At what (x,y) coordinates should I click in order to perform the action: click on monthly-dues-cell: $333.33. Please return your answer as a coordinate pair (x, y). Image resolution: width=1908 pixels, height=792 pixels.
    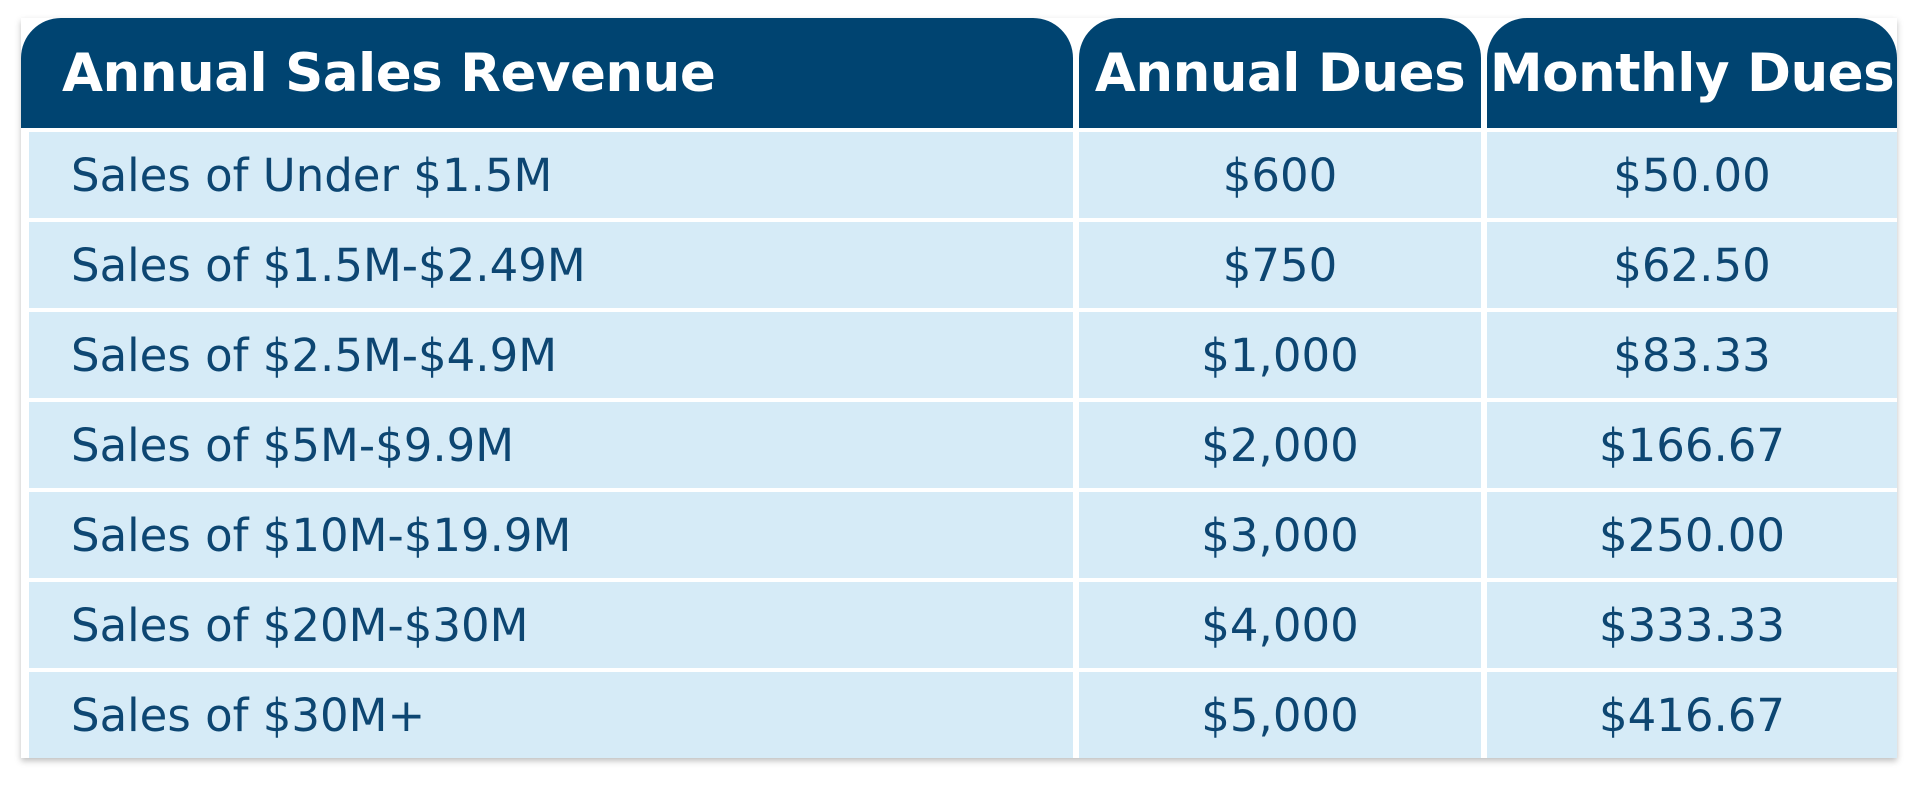
    Looking at the image, I should click on (1692, 625).